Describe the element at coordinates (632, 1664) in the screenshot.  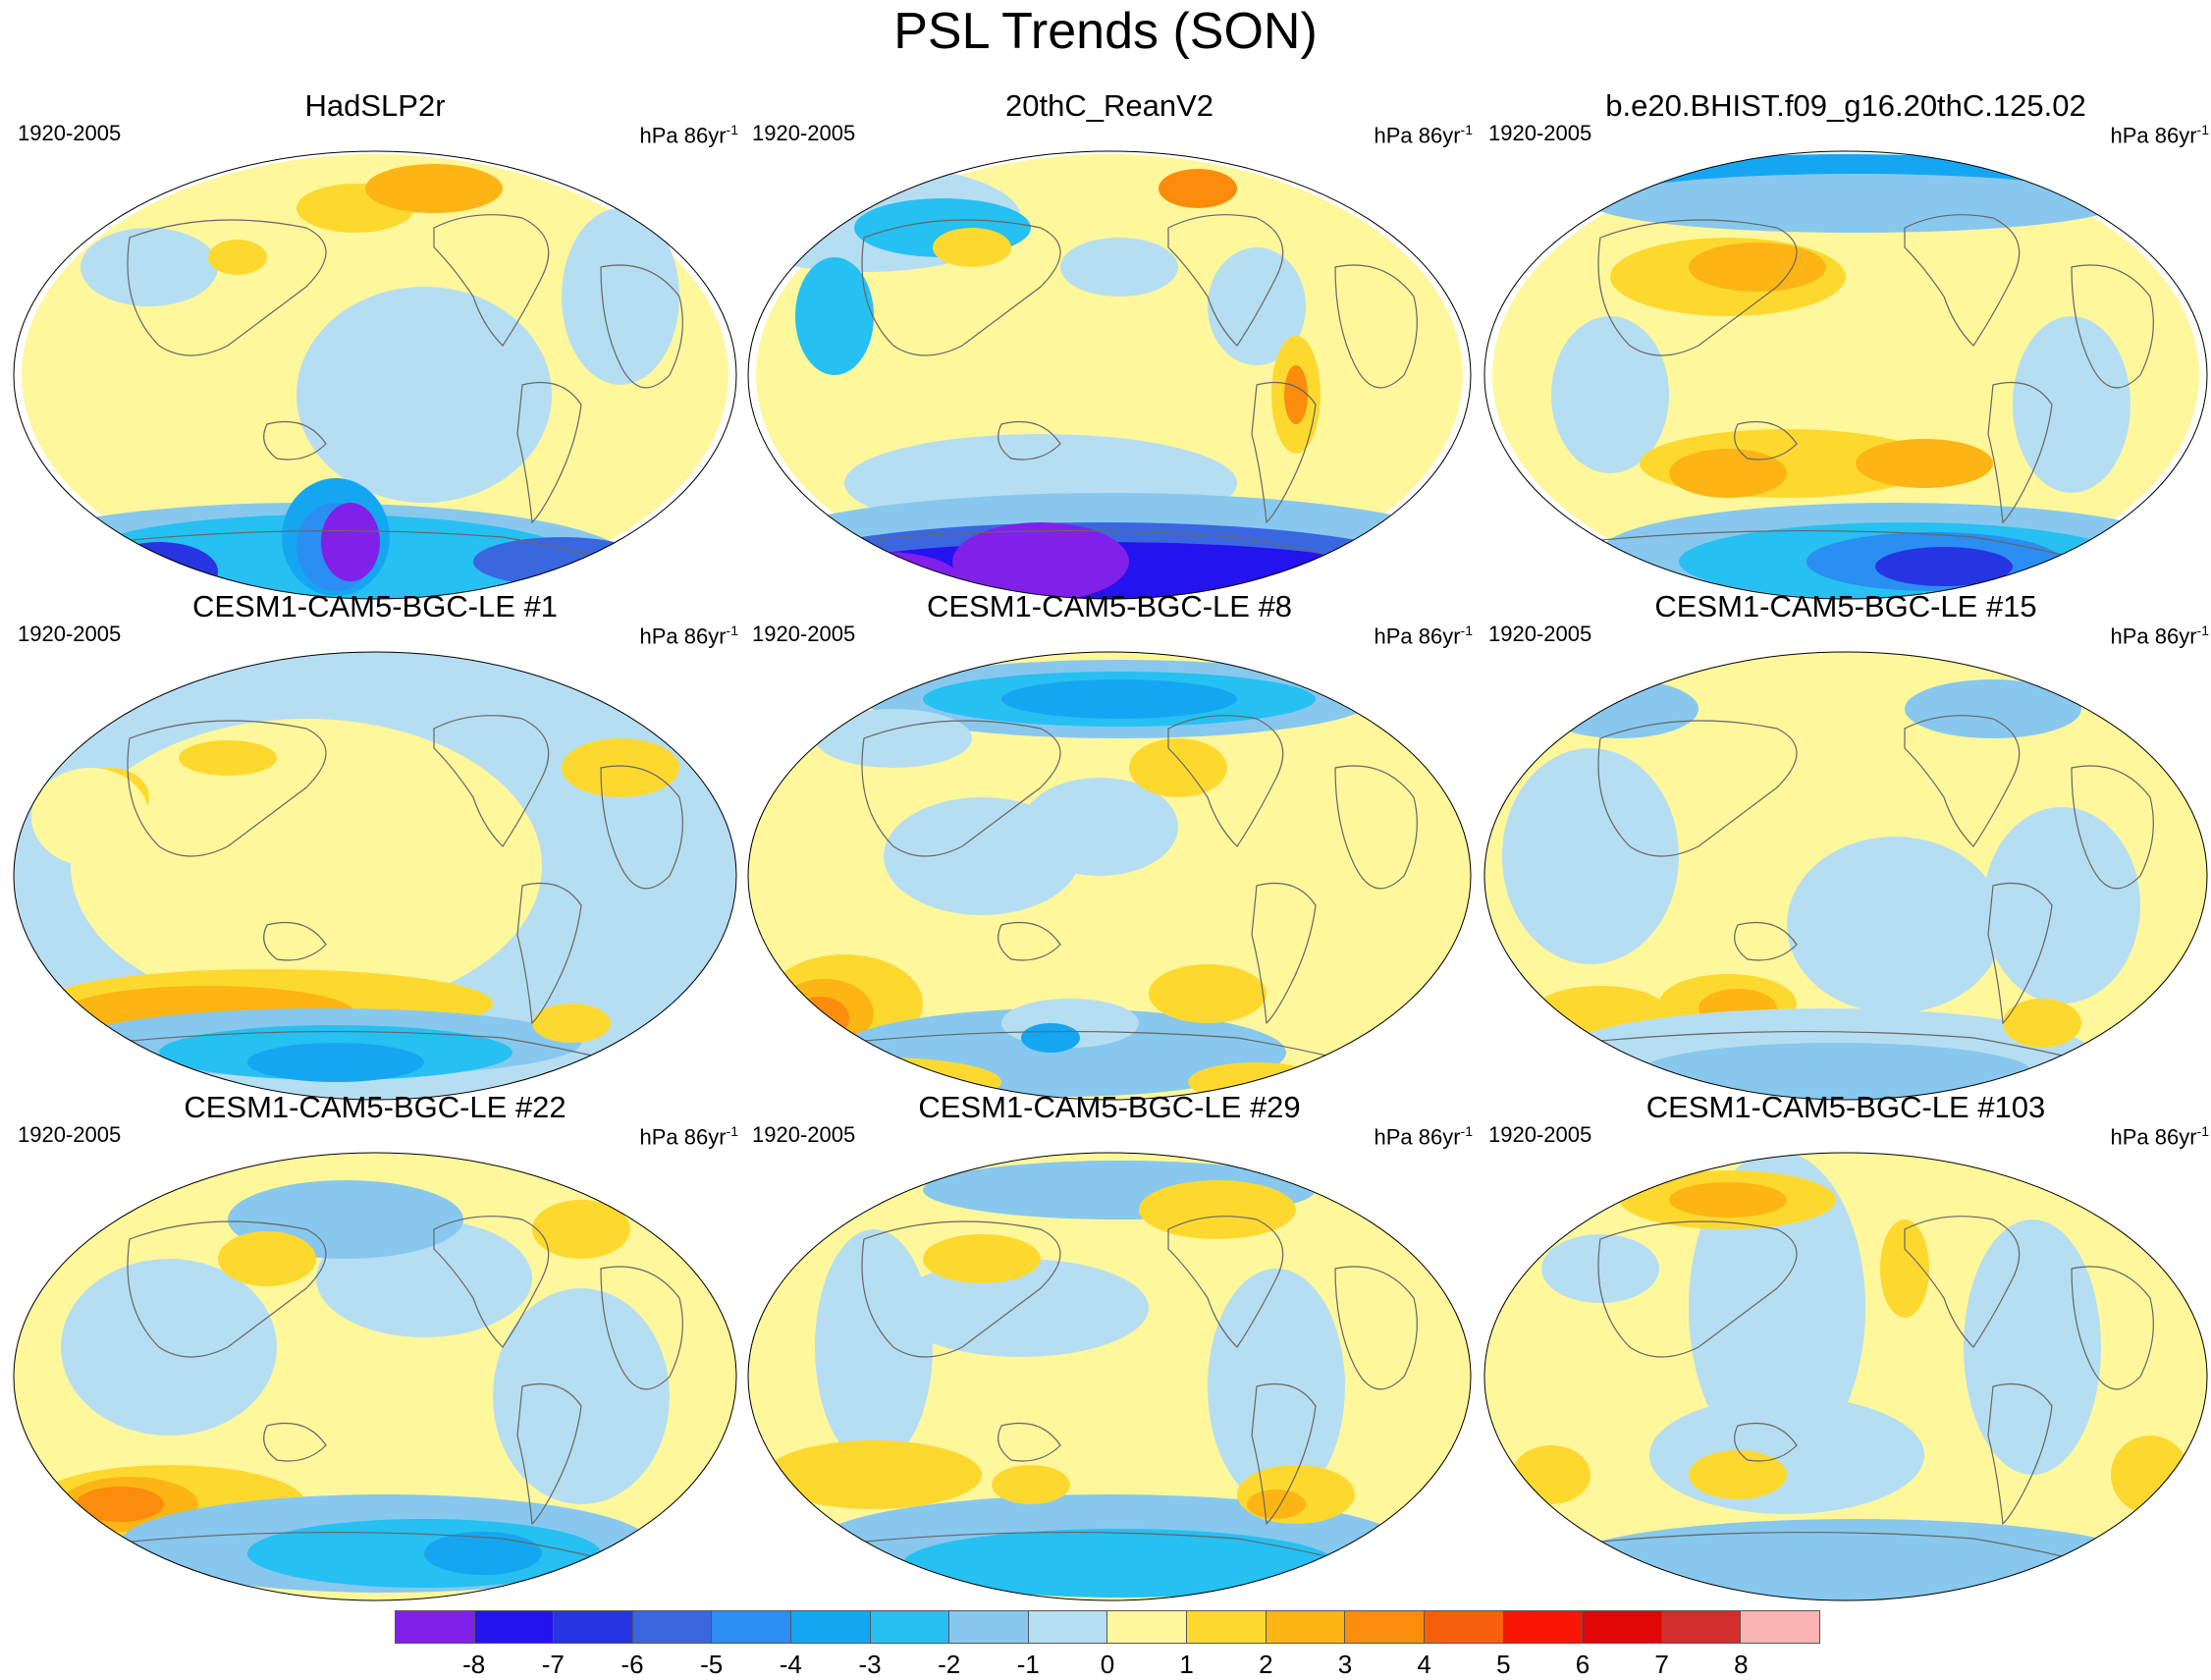
I see `colorbar-tick-label: -6` at that location.